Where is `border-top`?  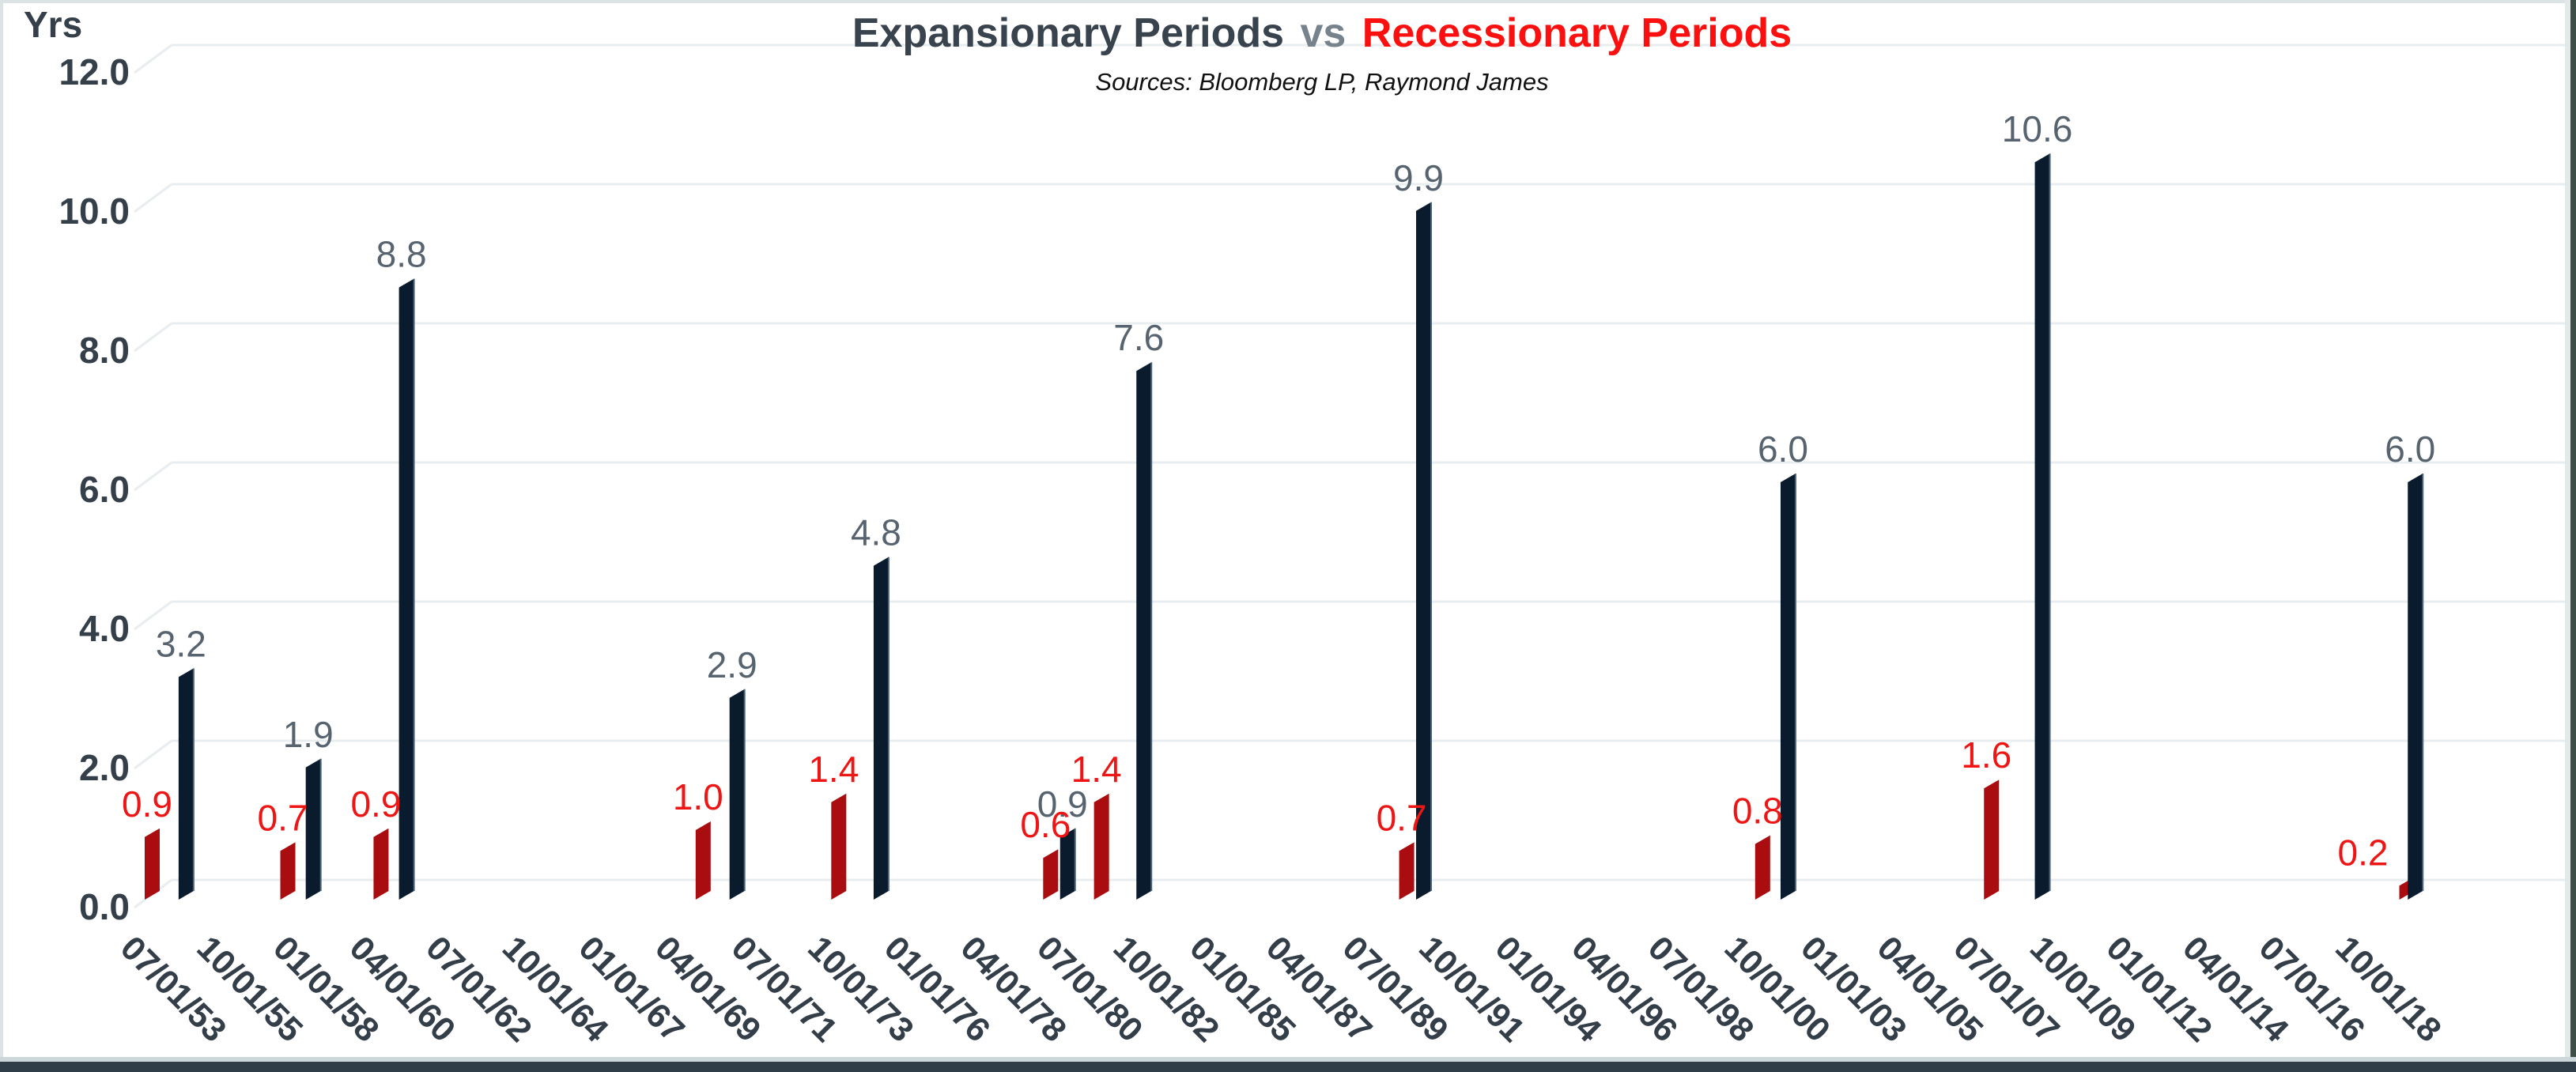
border-top is located at coordinates (1288, 1).